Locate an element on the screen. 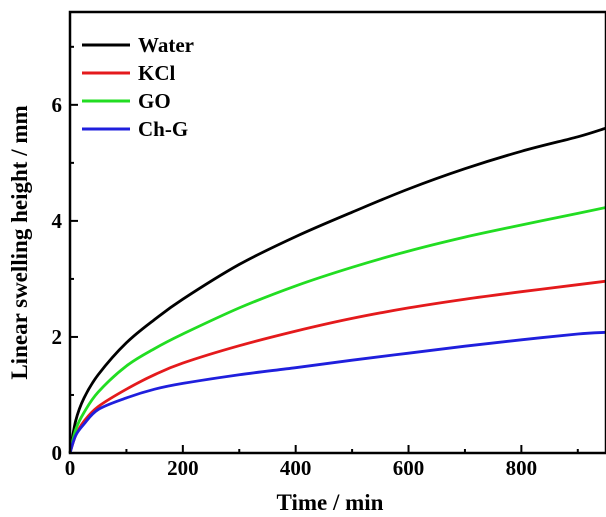  legend-label-kcl: KCl is located at coordinates (157, 73).